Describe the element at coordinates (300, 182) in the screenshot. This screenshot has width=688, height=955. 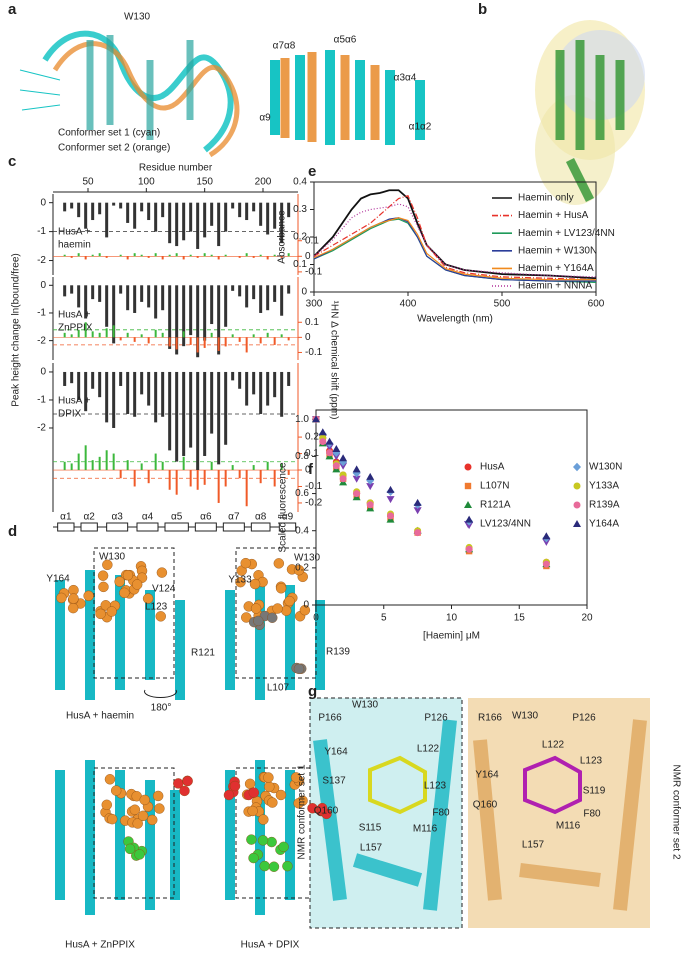
I see `y-tick-label: 0.4` at that location.